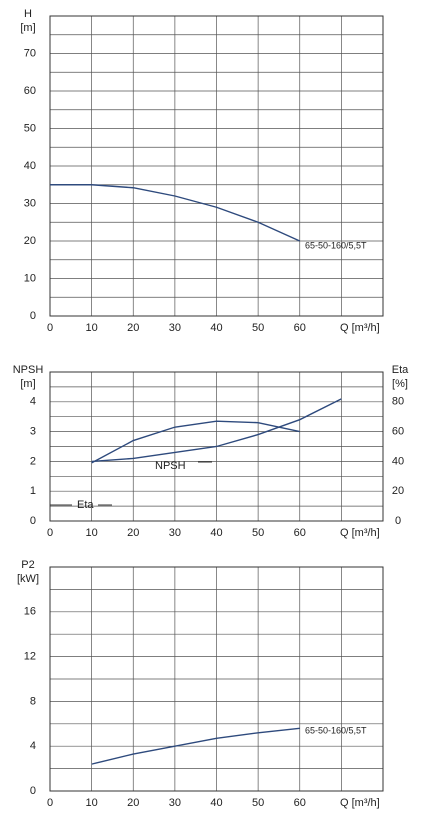  Describe the element at coordinates (30, 166) in the screenshot. I see `y-tick-label: 40` at that location.